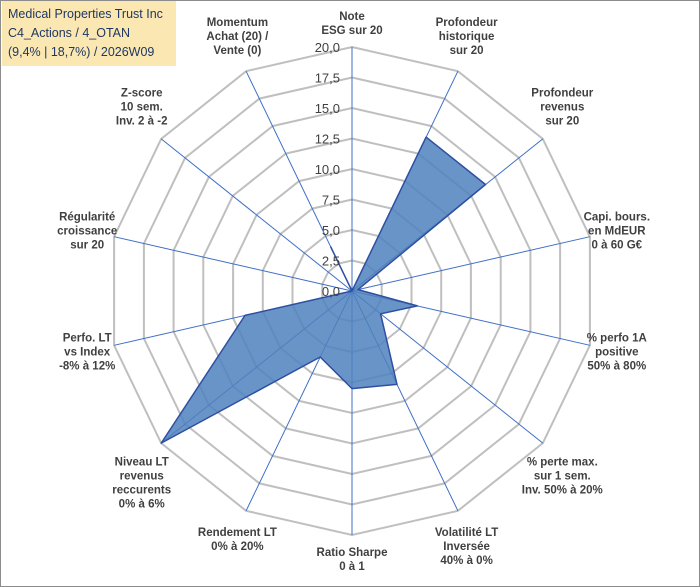  Describe the element at coordinates (85, 14) in the screenshot. I see `title-line-company: Medical Properties Trust Inc` at that location.